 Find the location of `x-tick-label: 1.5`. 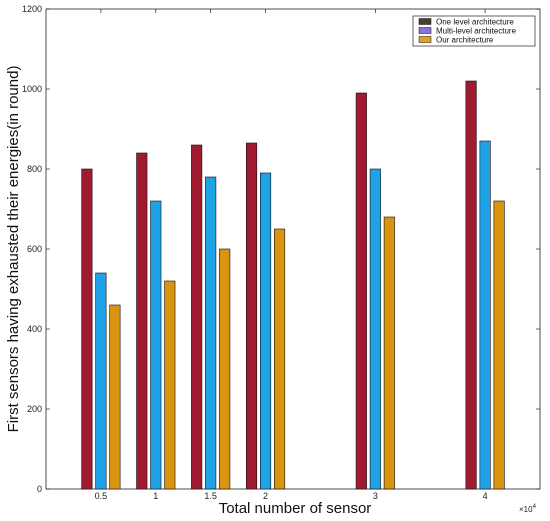

x-tick-label: 1.5 is located at coordinates (210, 496).